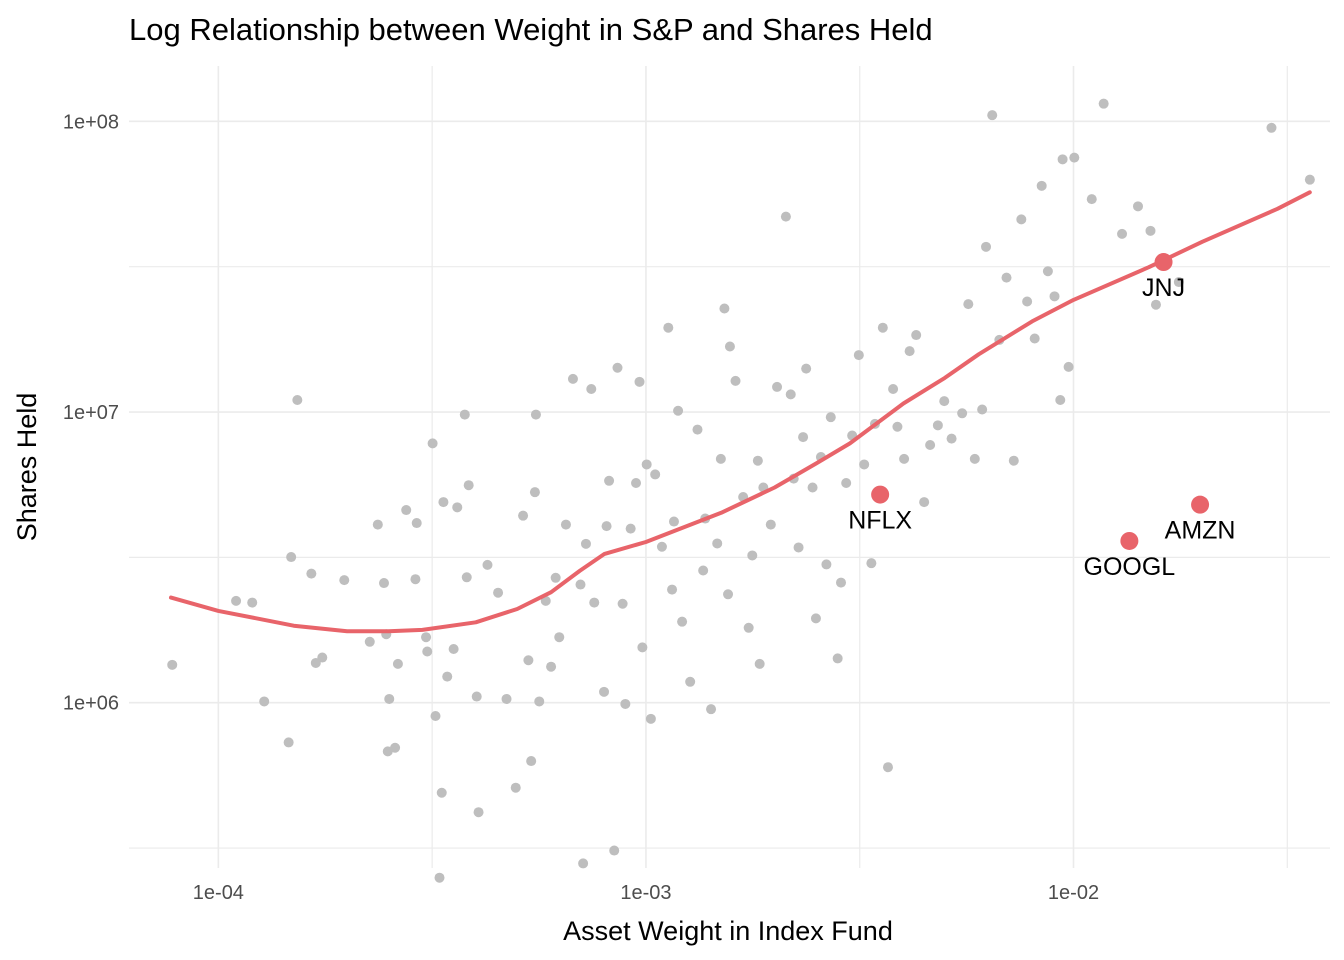  I want to click on x-tick-label: 1e-02, so click(1073, 893).